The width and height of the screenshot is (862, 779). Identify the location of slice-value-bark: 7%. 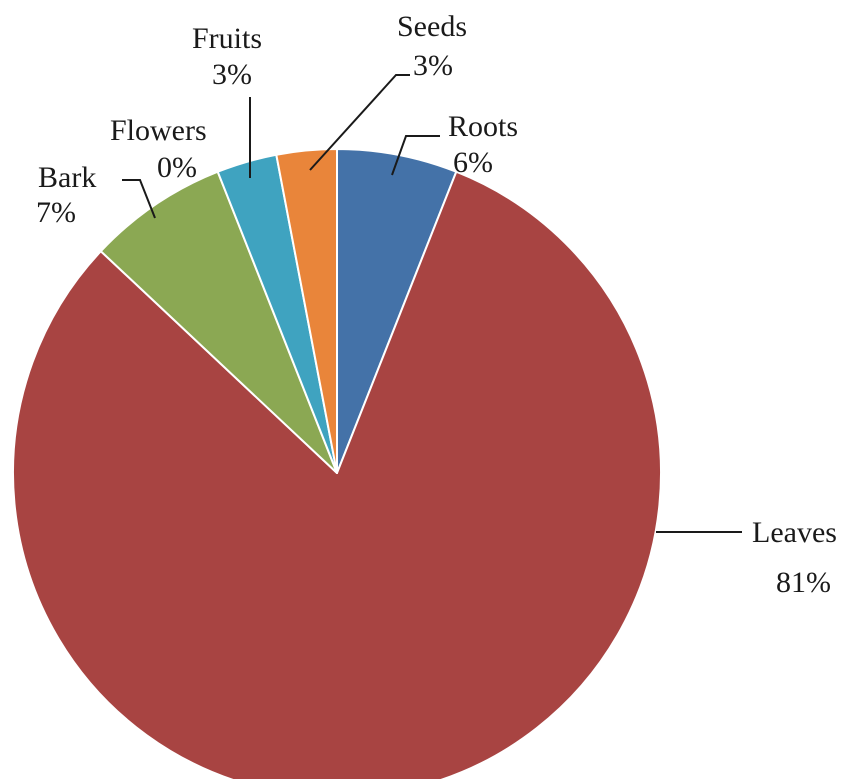
(56, 212).